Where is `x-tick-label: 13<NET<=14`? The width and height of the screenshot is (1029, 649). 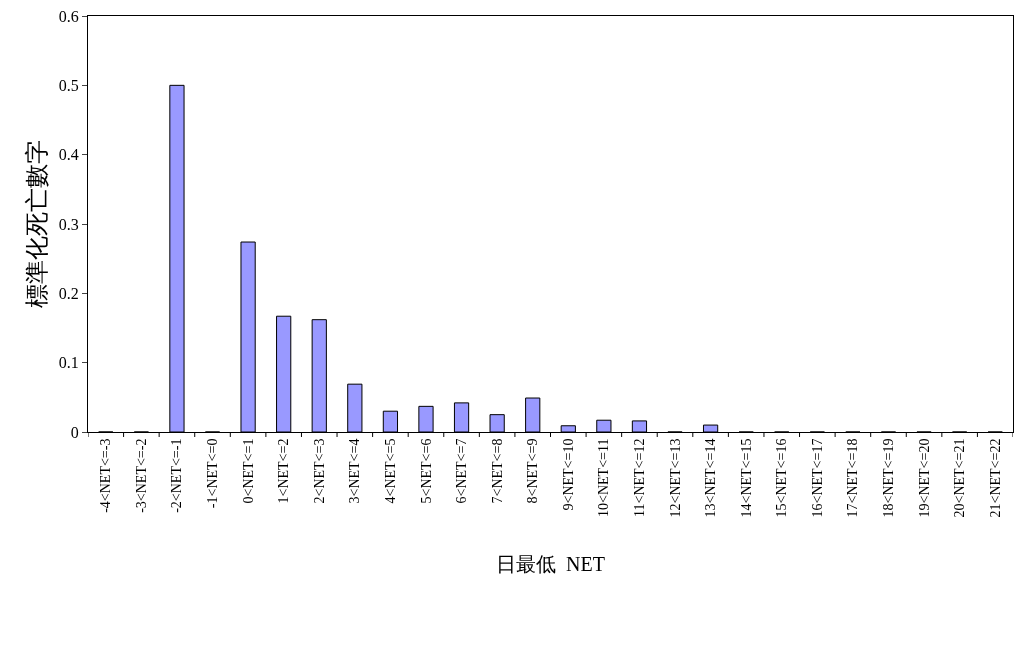 x-tick-label: 13<NET<=14 is located at coordinates (711, 478).